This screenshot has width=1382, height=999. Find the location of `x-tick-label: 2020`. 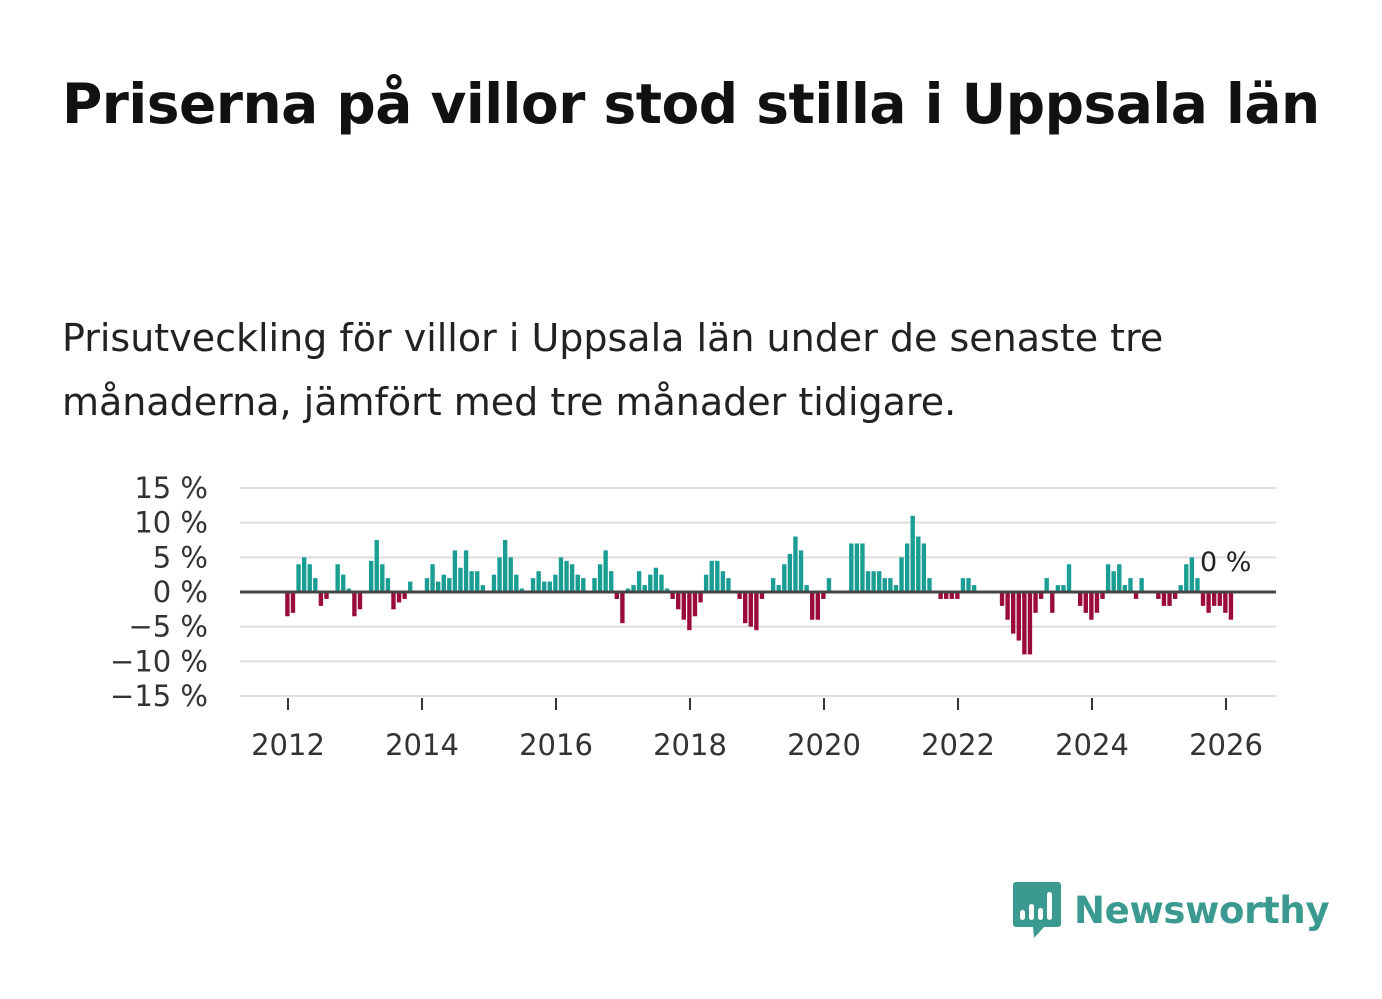

x-tick-label: 2020 is located at coordinates (824, 745).